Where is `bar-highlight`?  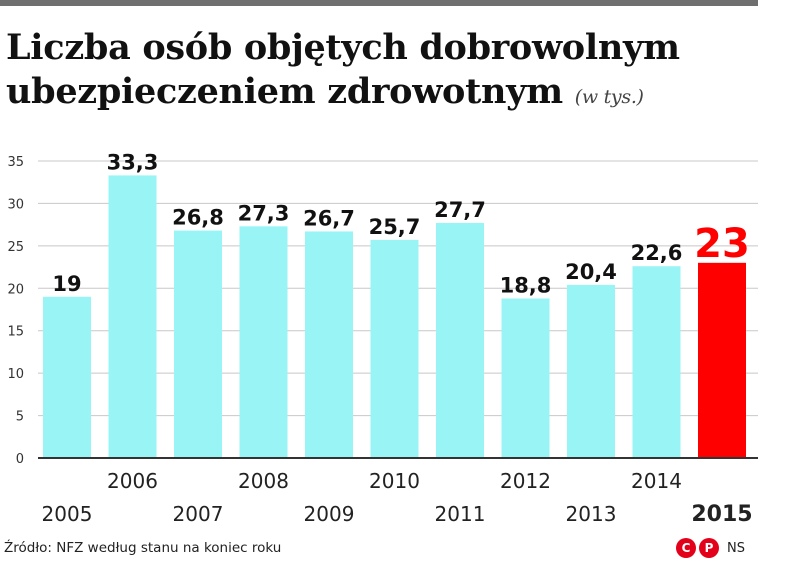 bar-highlight is located at coordinates (722, 360).